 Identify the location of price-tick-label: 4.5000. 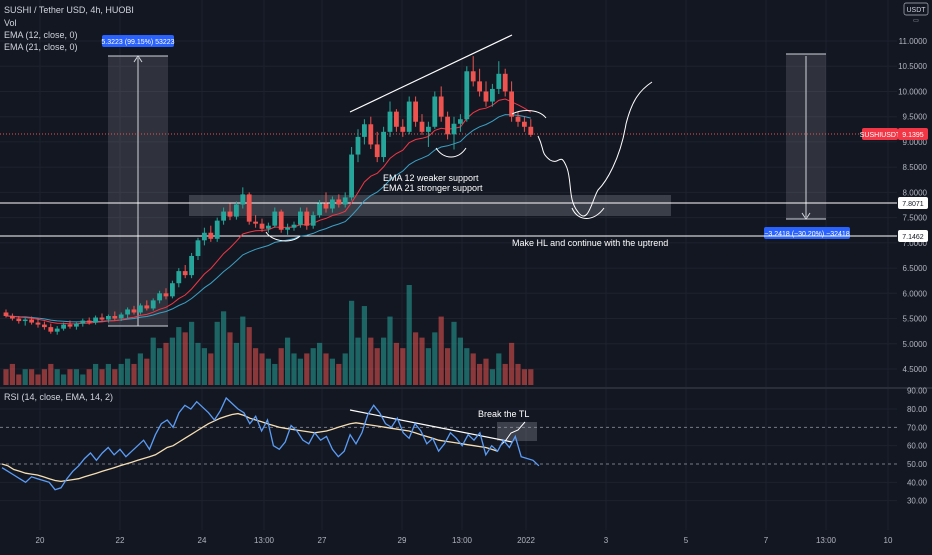
(915, 369).